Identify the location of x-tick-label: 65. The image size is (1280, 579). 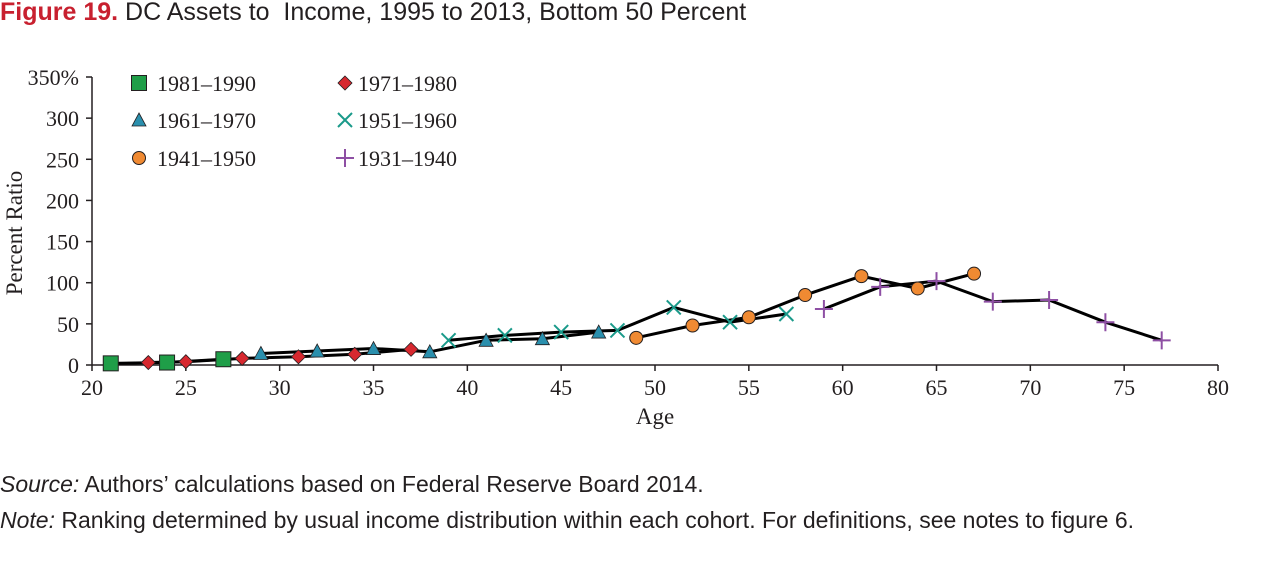
(937, 387).